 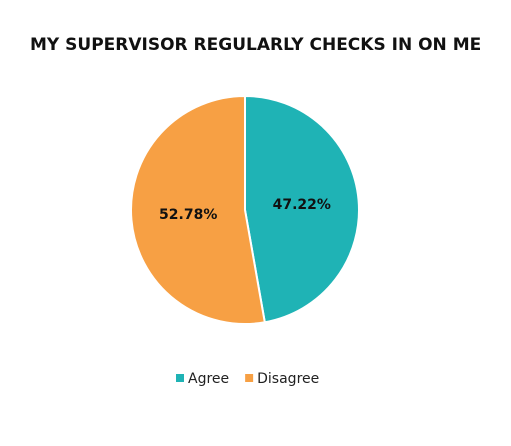 What do you see at coordinates (208, 379) in the screenshot?
I see `legend-label: Agree` at bounding box center [208, 379].